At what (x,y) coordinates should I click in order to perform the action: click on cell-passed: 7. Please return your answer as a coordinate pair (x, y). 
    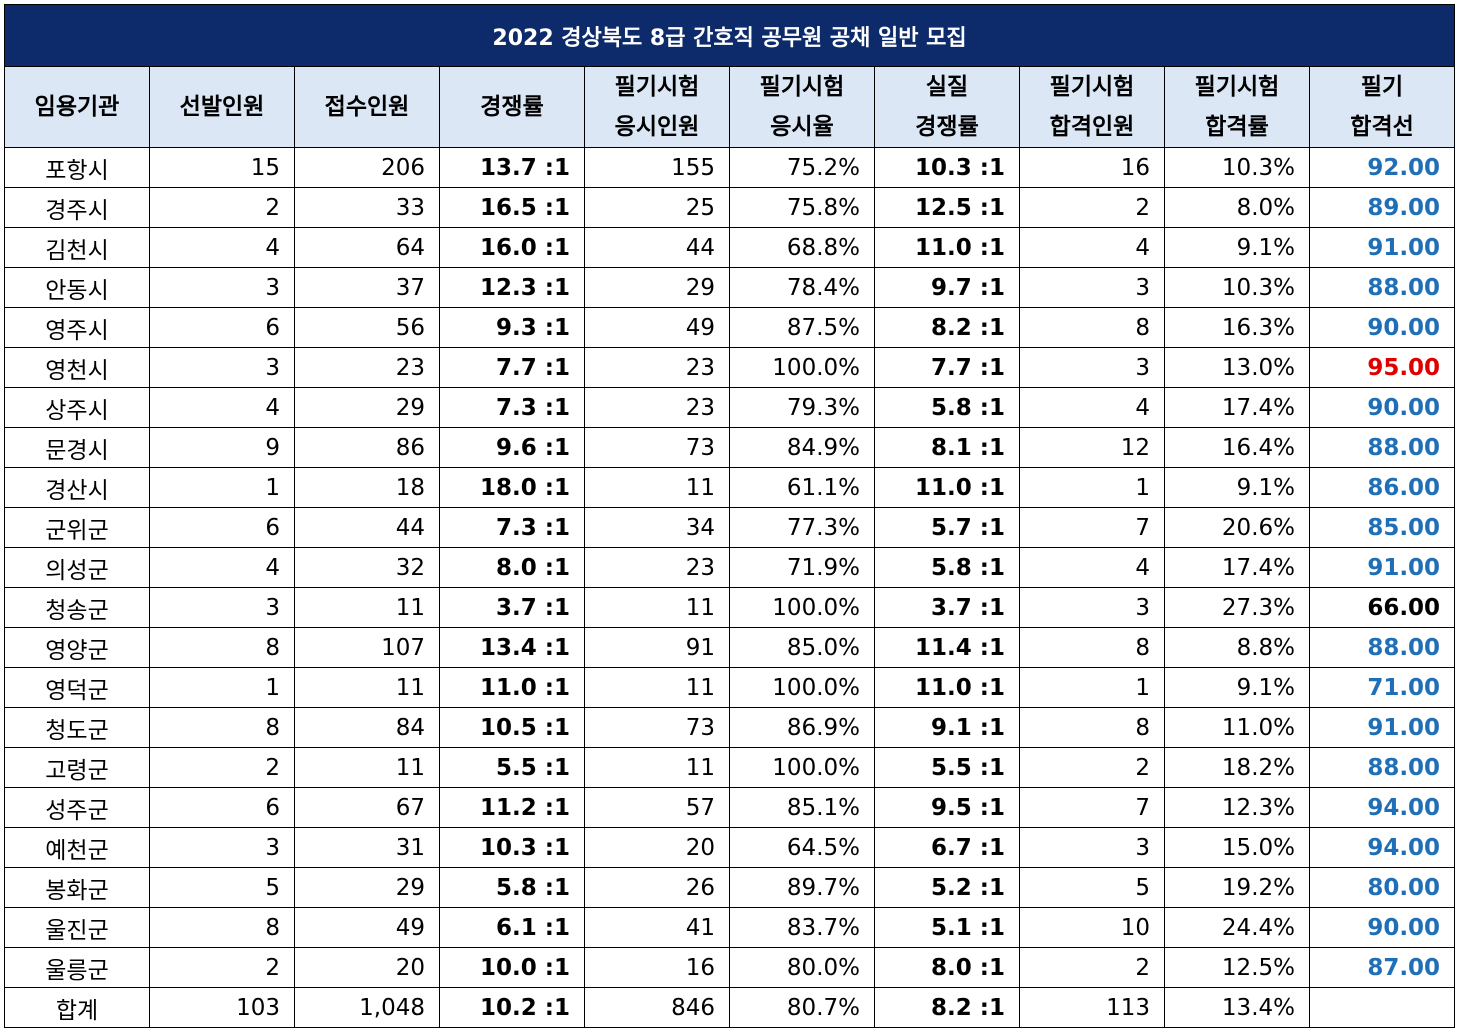
    Looking at the image, I should click on (1092, 527).